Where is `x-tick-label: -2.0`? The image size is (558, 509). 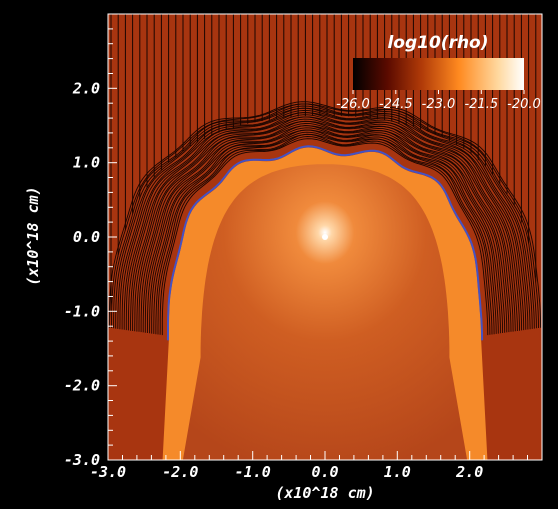
x-tick-label: -2.0 is located at coordinates (180, 472).